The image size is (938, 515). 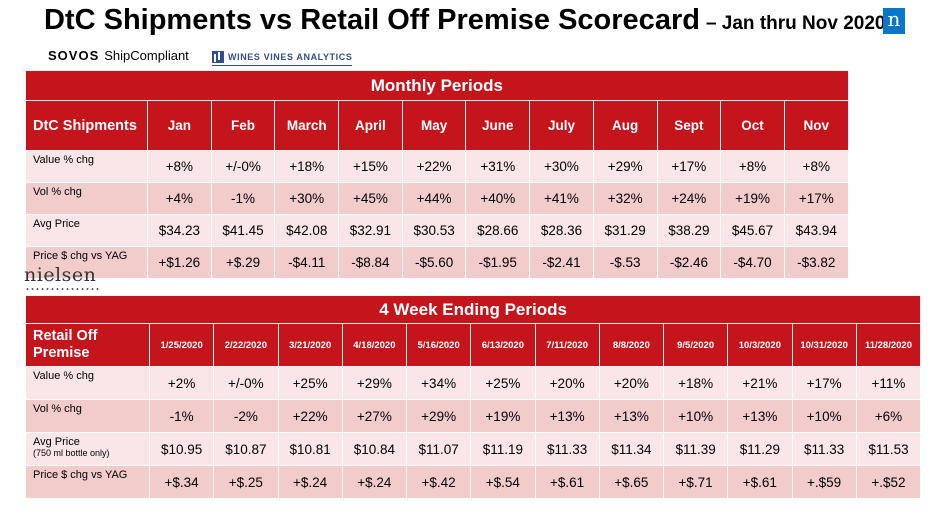 I want to click on table-cell: +2%, so click(x=181, y=383).